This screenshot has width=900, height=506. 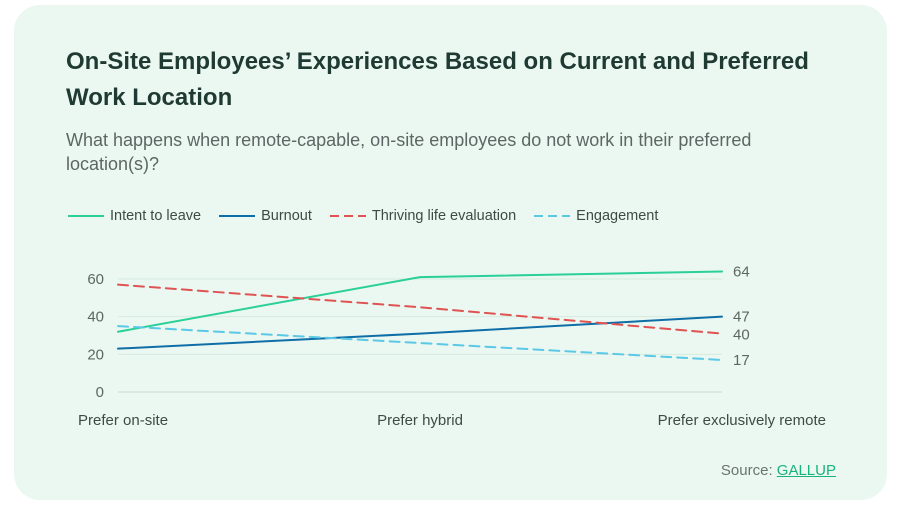 I want to click on source-prefix: Source:, so click(x=746, y=470).